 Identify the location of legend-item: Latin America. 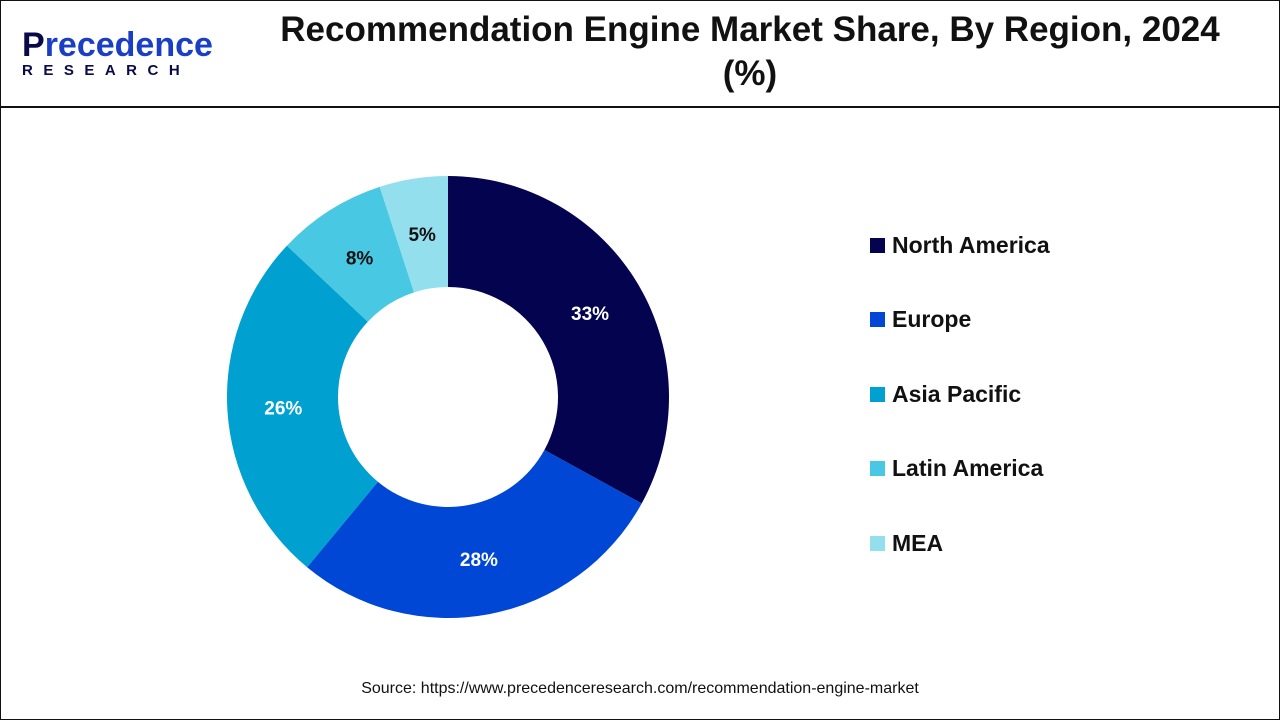
(960, 469).